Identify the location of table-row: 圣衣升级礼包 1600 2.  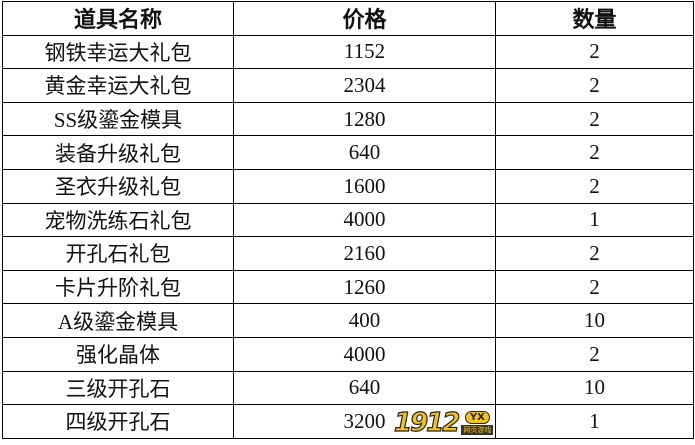
(348, 186).